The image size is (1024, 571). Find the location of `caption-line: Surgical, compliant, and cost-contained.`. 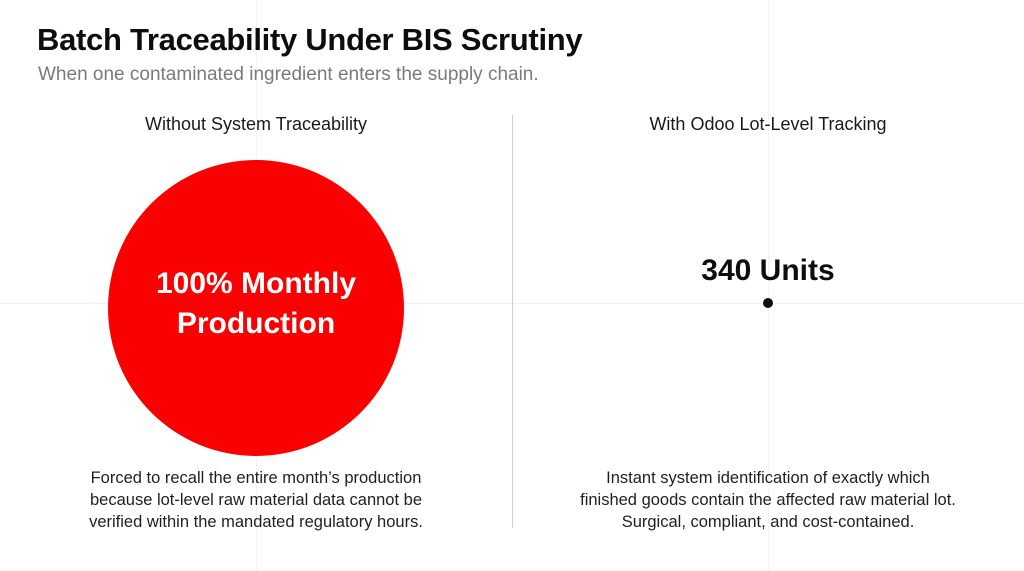

caption-line: Surgical, compliant, and cost-contained. is located at coordinates (768, 522).